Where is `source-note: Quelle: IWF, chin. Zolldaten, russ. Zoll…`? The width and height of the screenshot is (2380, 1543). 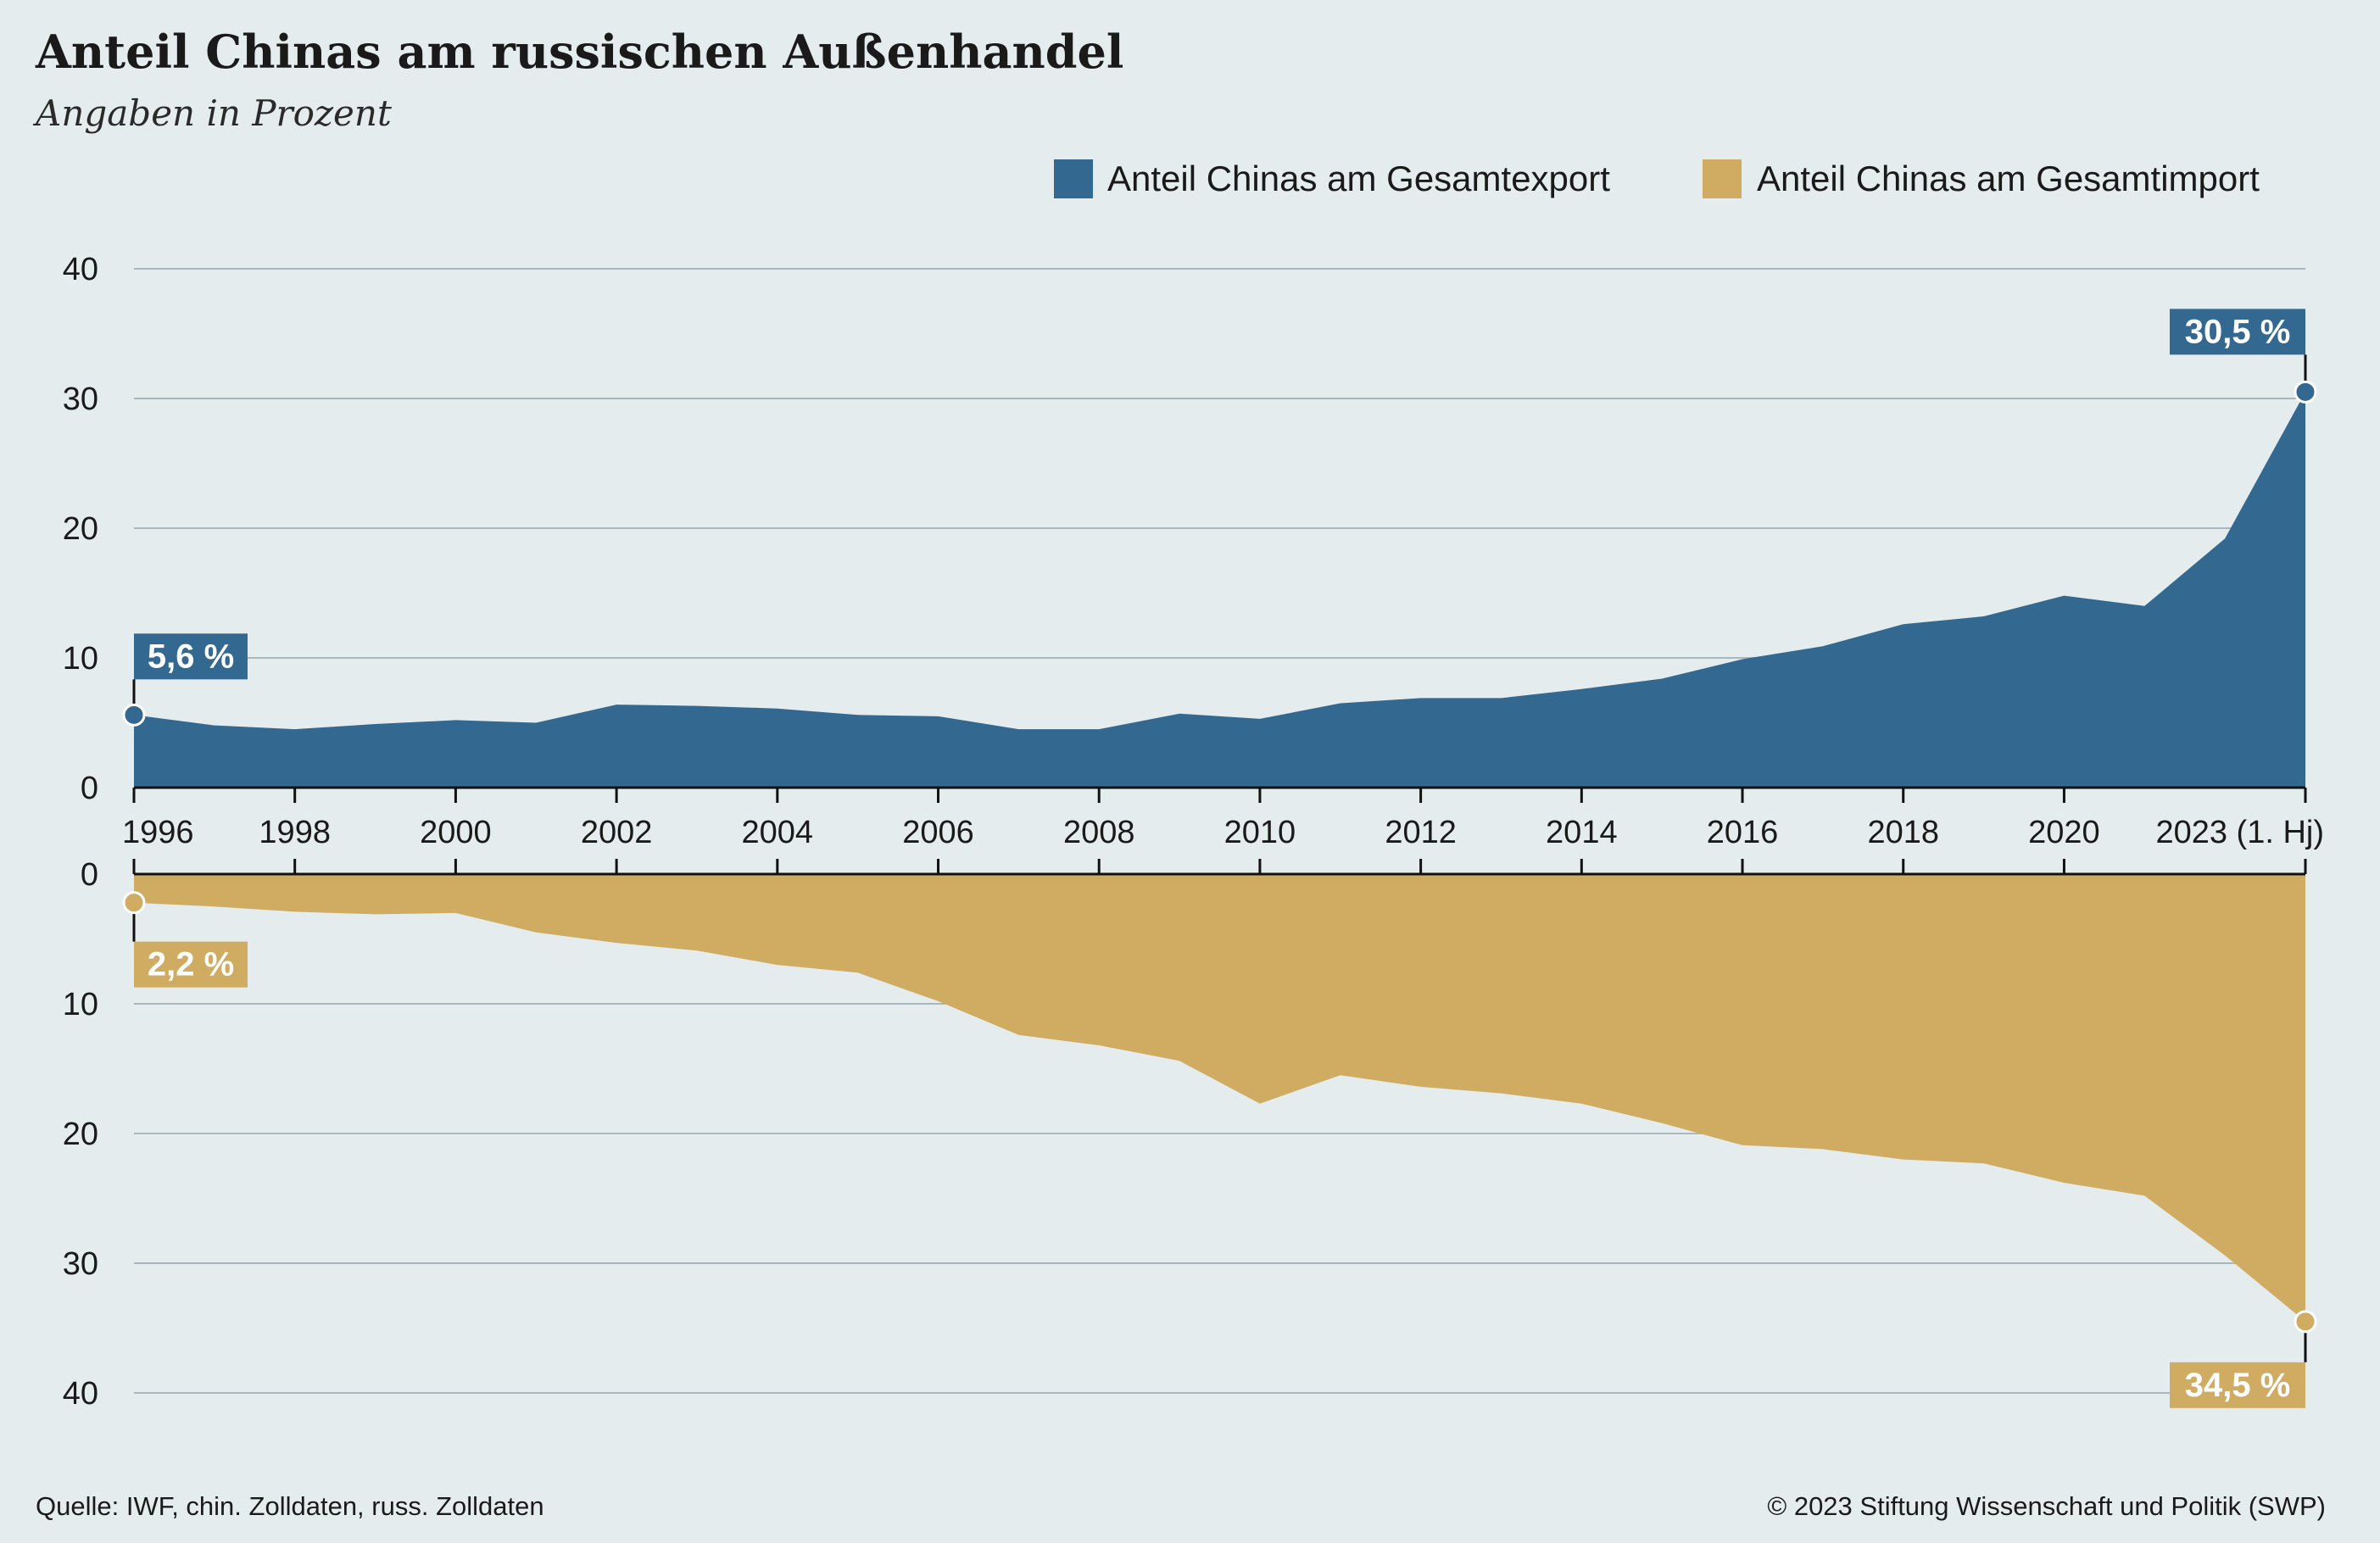
source-note: Quelle: IWF, chin. Zolldaten, russ. Zoll… is located at coordinates (290, 1506).